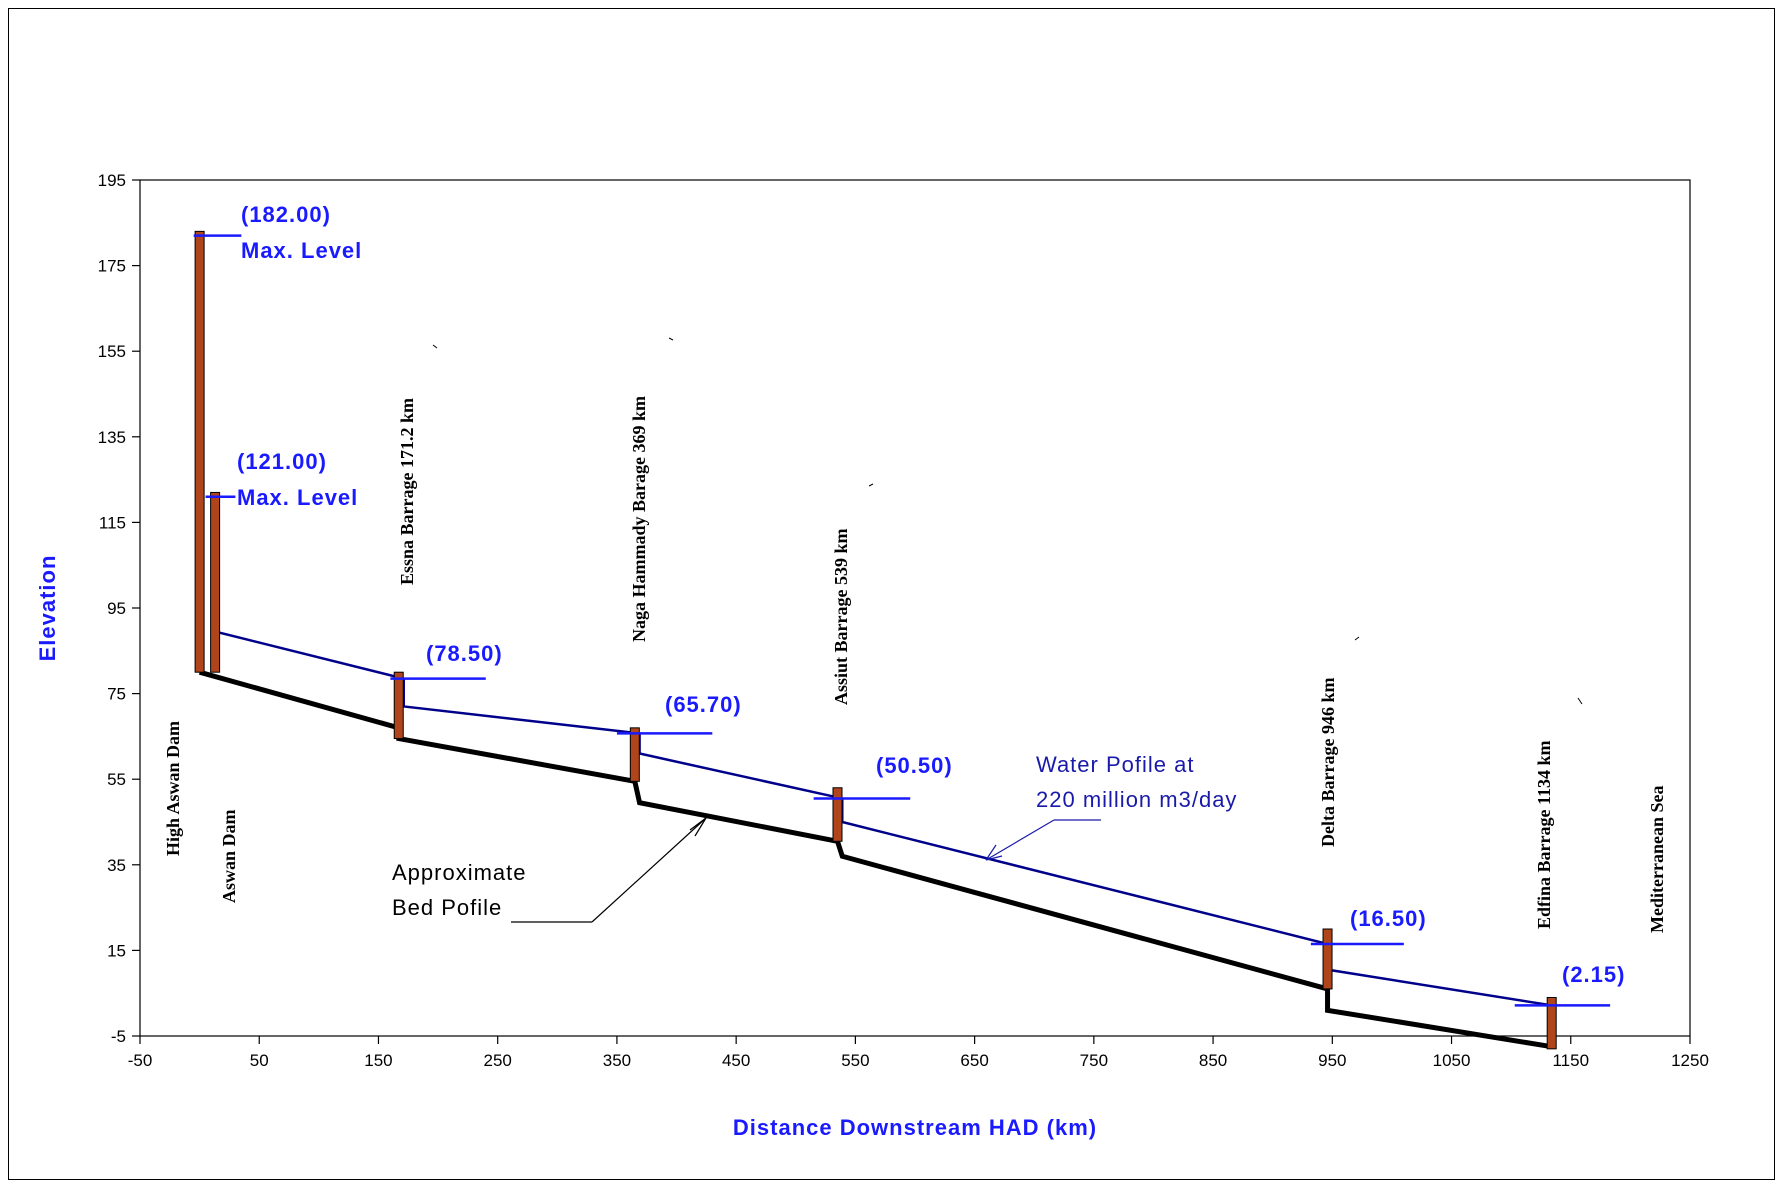 Image resolution: width=1783 pixels, height=1188 pixels. I want to click on y-tick-label: 155, so click(112, 351).